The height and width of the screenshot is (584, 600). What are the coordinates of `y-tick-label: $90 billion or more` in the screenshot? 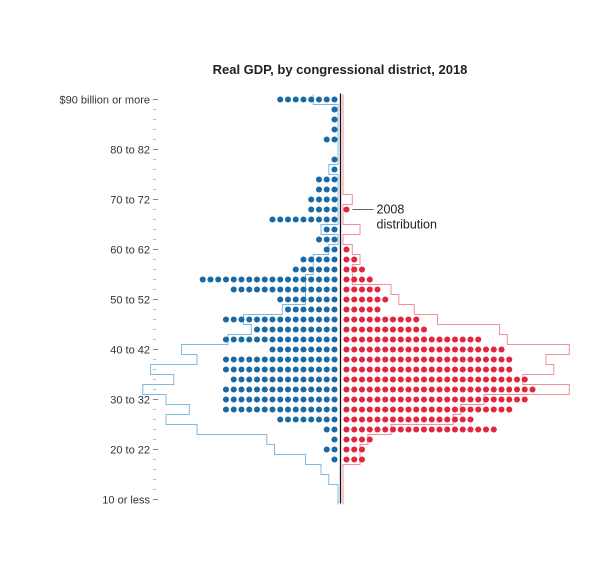 It's located at (105, 101).